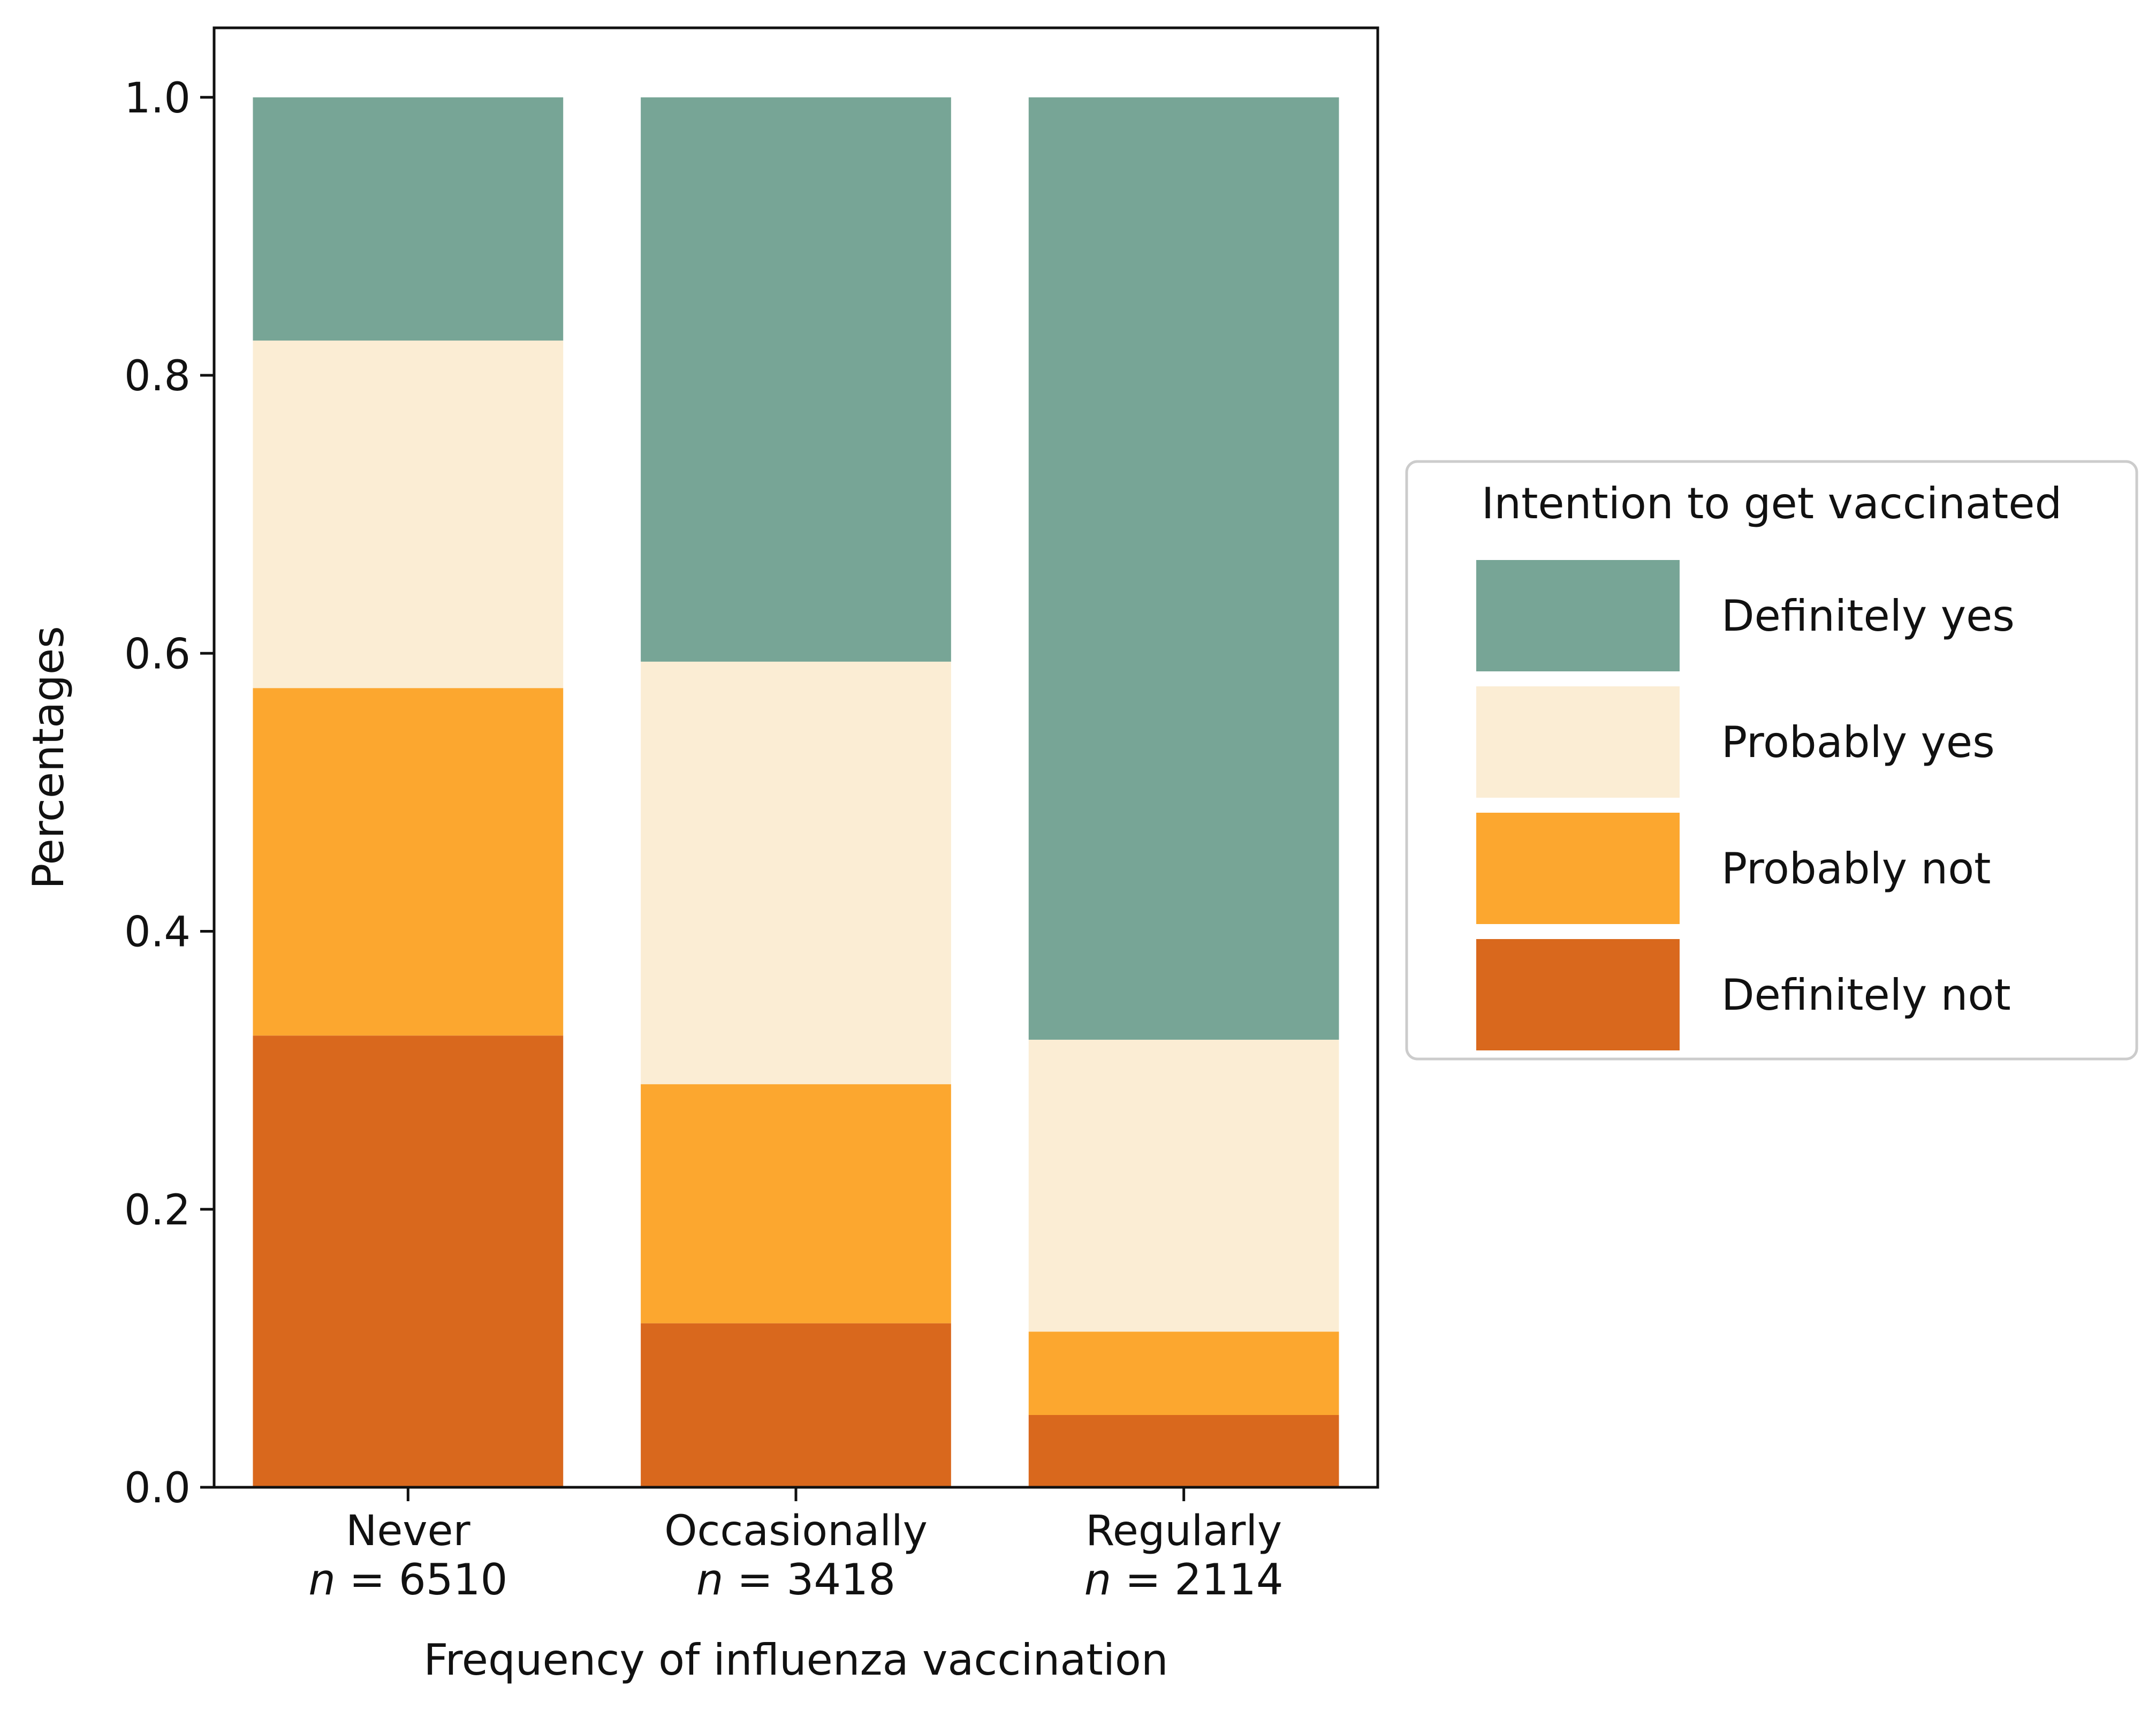  What do you see at coordinates (796, 379) in the screenshot?
I see `bar-occasionally-definitely-yes` at bounding box center [796, 379].